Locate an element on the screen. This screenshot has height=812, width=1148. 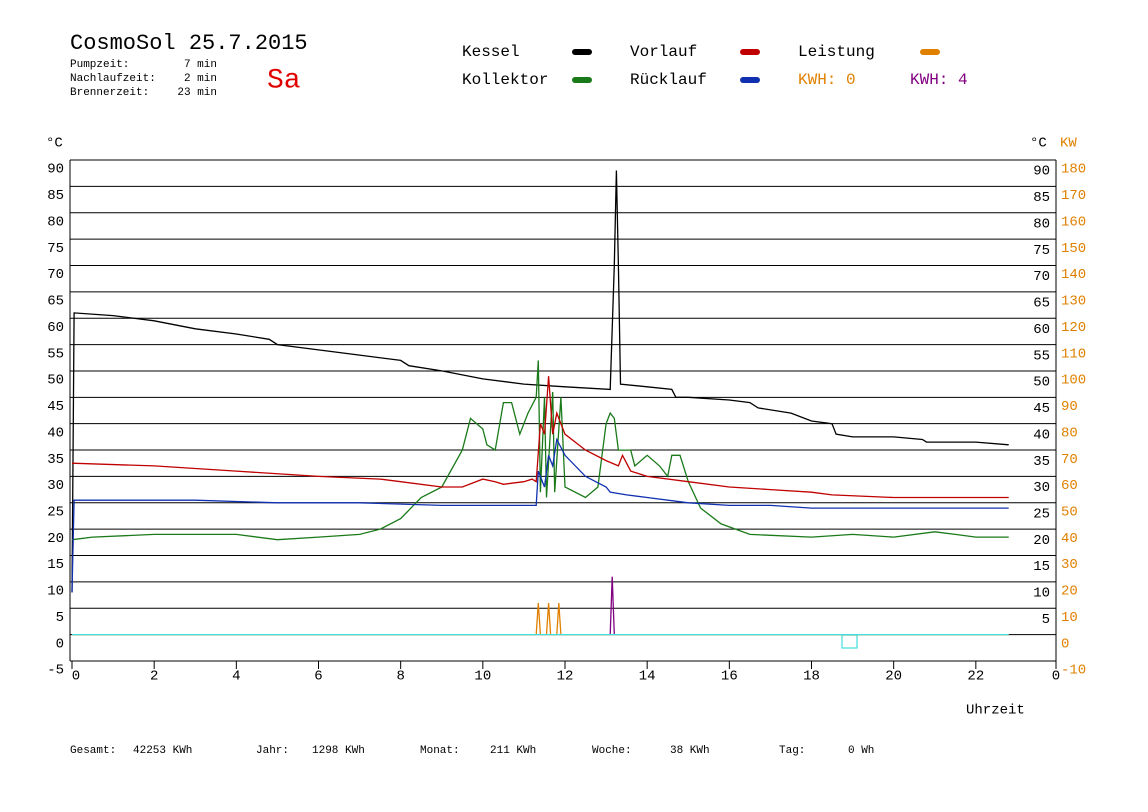
y-right-tick-label: 50 is located at coordinates (1041, 383).